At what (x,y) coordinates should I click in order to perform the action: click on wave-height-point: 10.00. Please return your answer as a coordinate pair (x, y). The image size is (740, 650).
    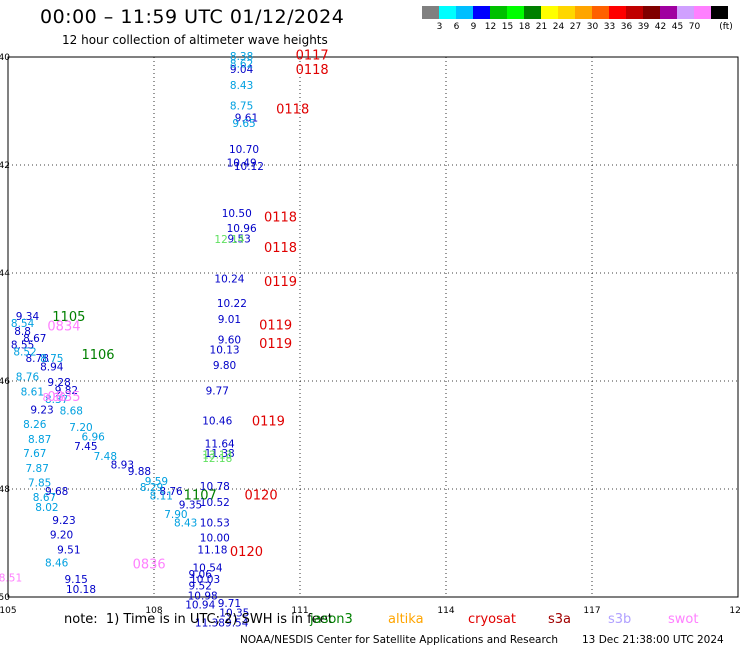
    Looking at the image, I should click on (215, 539).